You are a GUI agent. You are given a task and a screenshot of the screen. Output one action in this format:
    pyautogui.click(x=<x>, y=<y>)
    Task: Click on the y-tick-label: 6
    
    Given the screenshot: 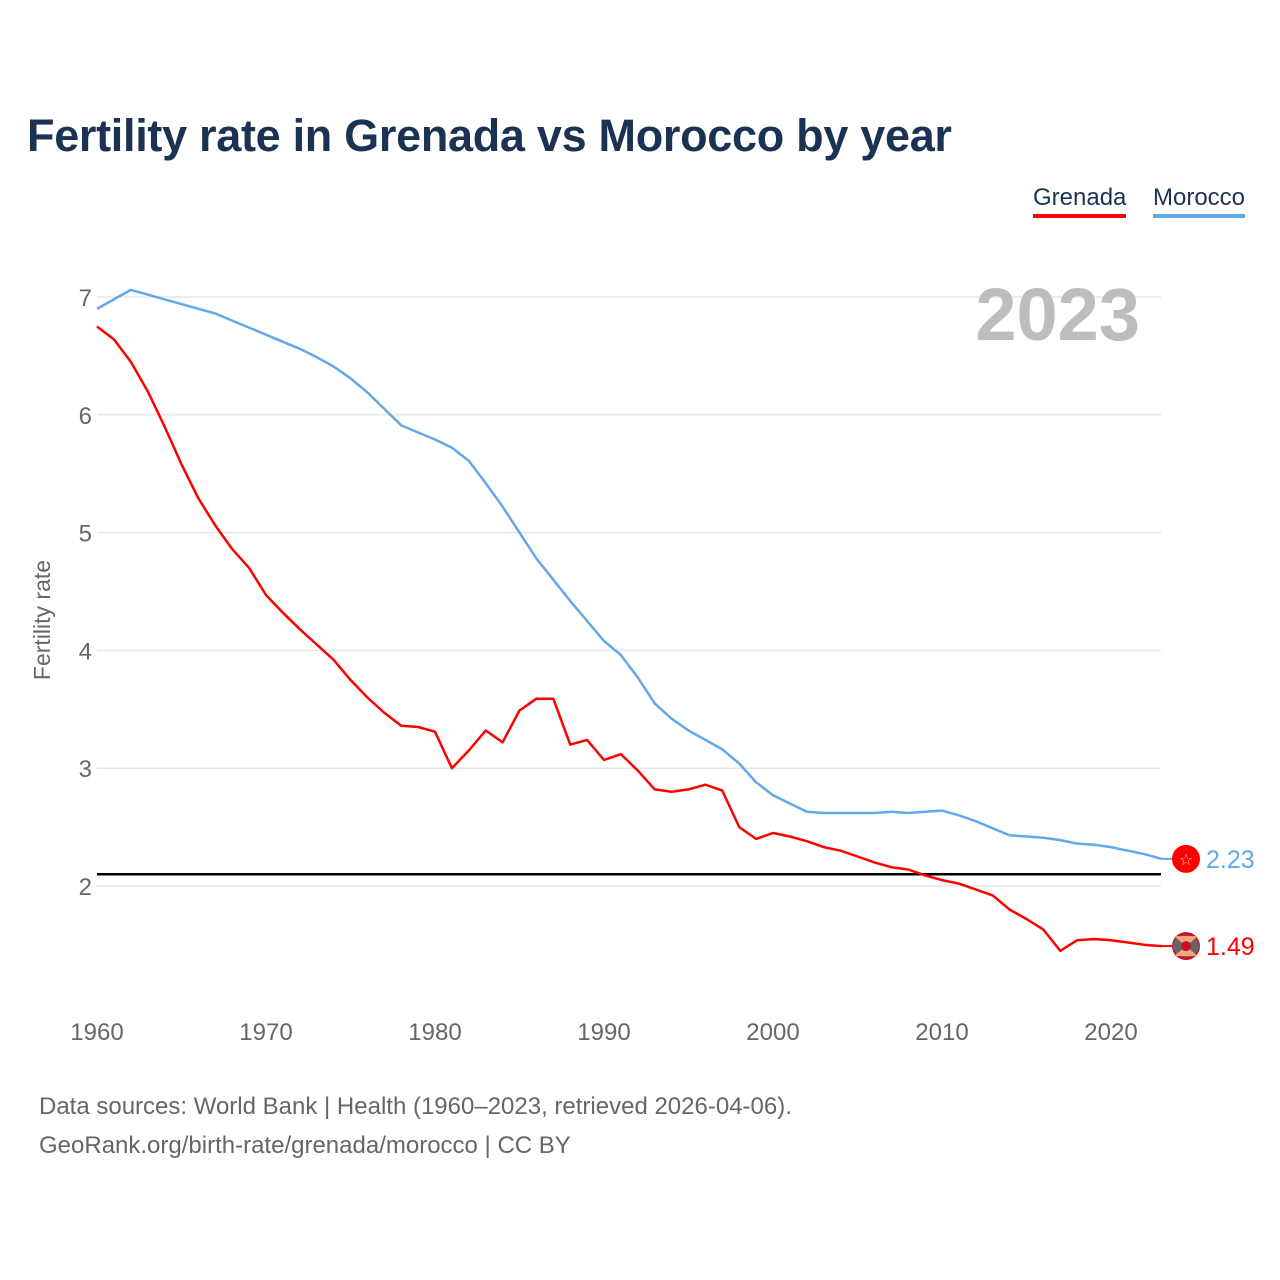 What is the action you would take?
    pyautogui.click(x=85, y=416)
    